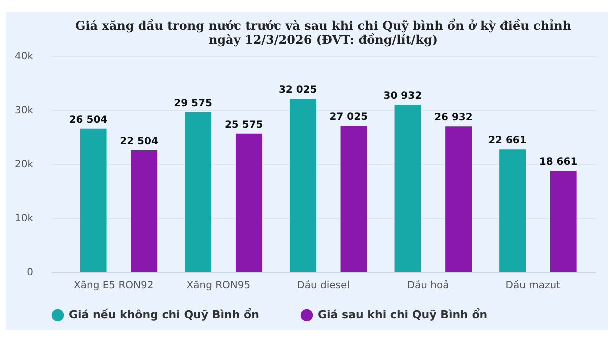 This screenshot has width=614, height=347. I want to click on data-label: 22 504, so click(139, 142).